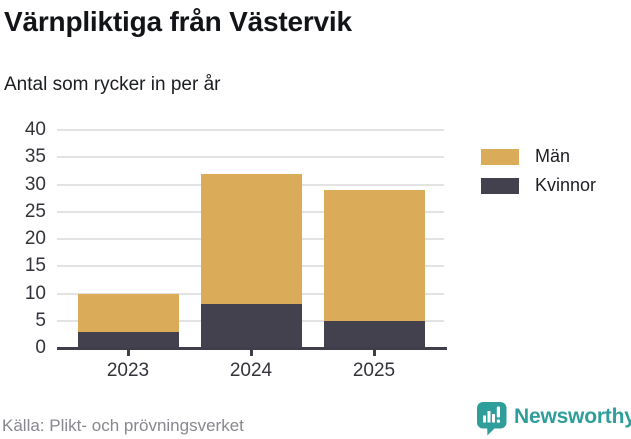  I want to click on y-axis-tick-label: 40, so click(35, 129).